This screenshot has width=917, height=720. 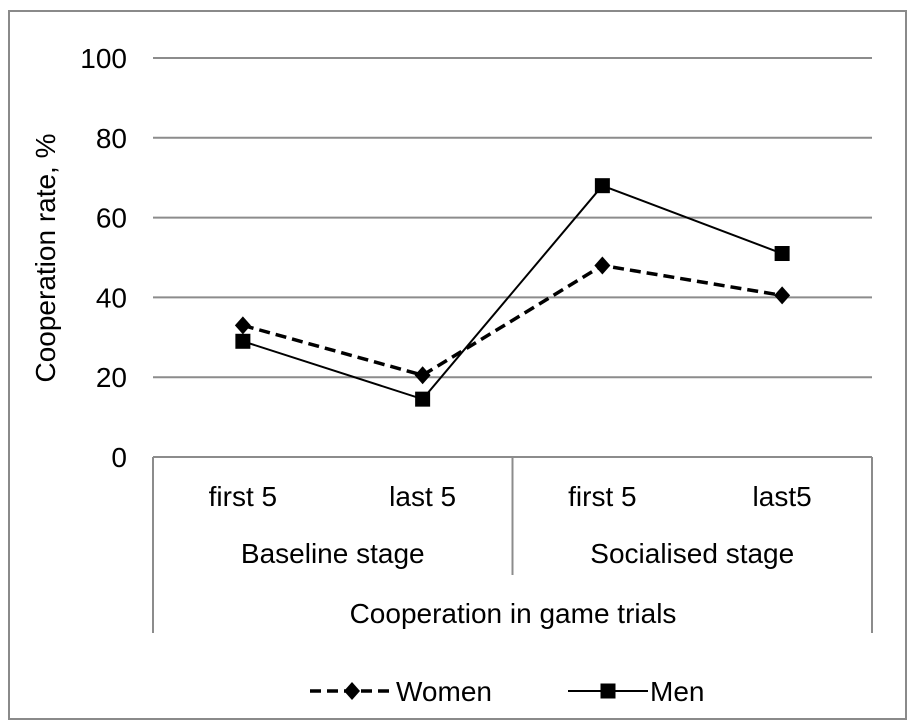 I want to click on y-tick-label: 40, so click(x=111, y=297).